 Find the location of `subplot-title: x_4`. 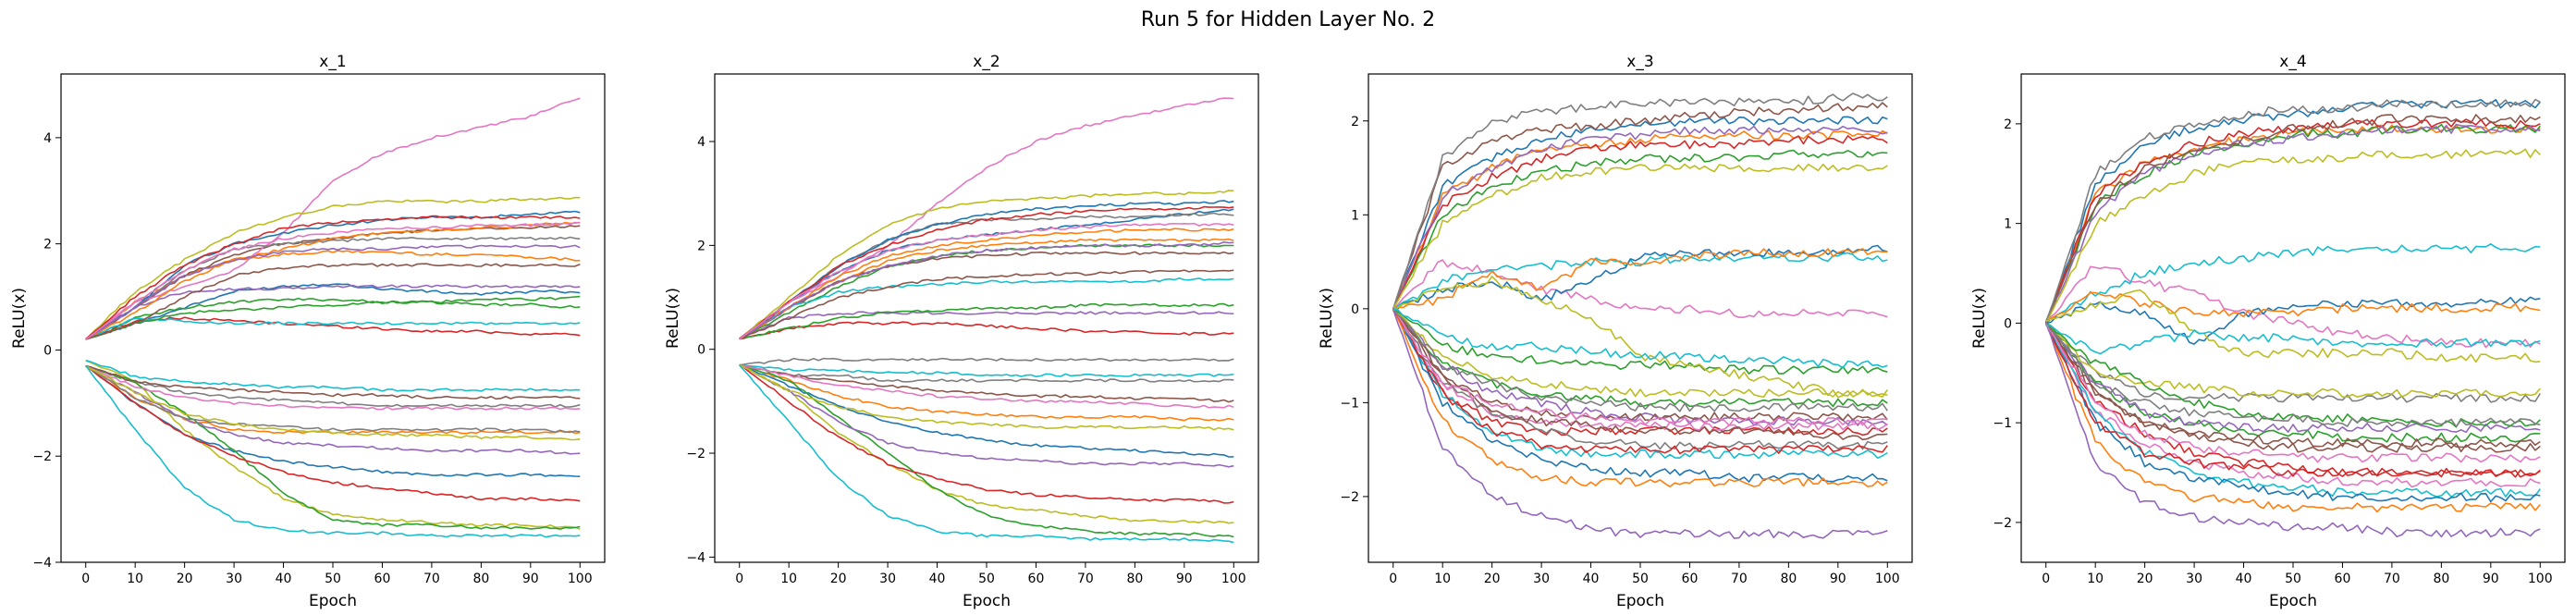

subplot-title: x_4 is located at coordinates (2293, 62).